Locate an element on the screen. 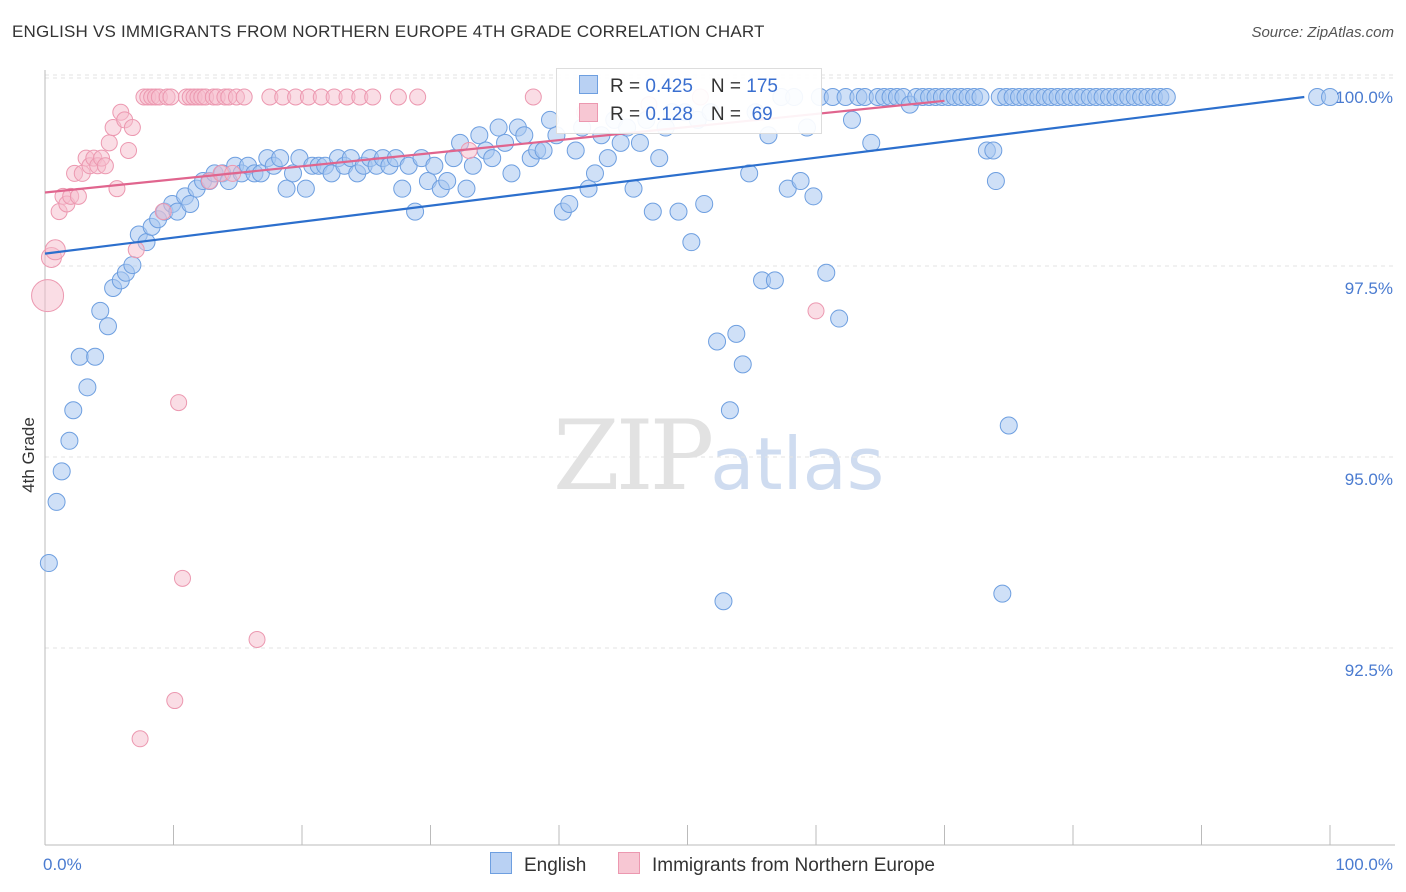  legend-item-immigrants: Immigrants from Northern Europe is located at coordinates (776, 864).